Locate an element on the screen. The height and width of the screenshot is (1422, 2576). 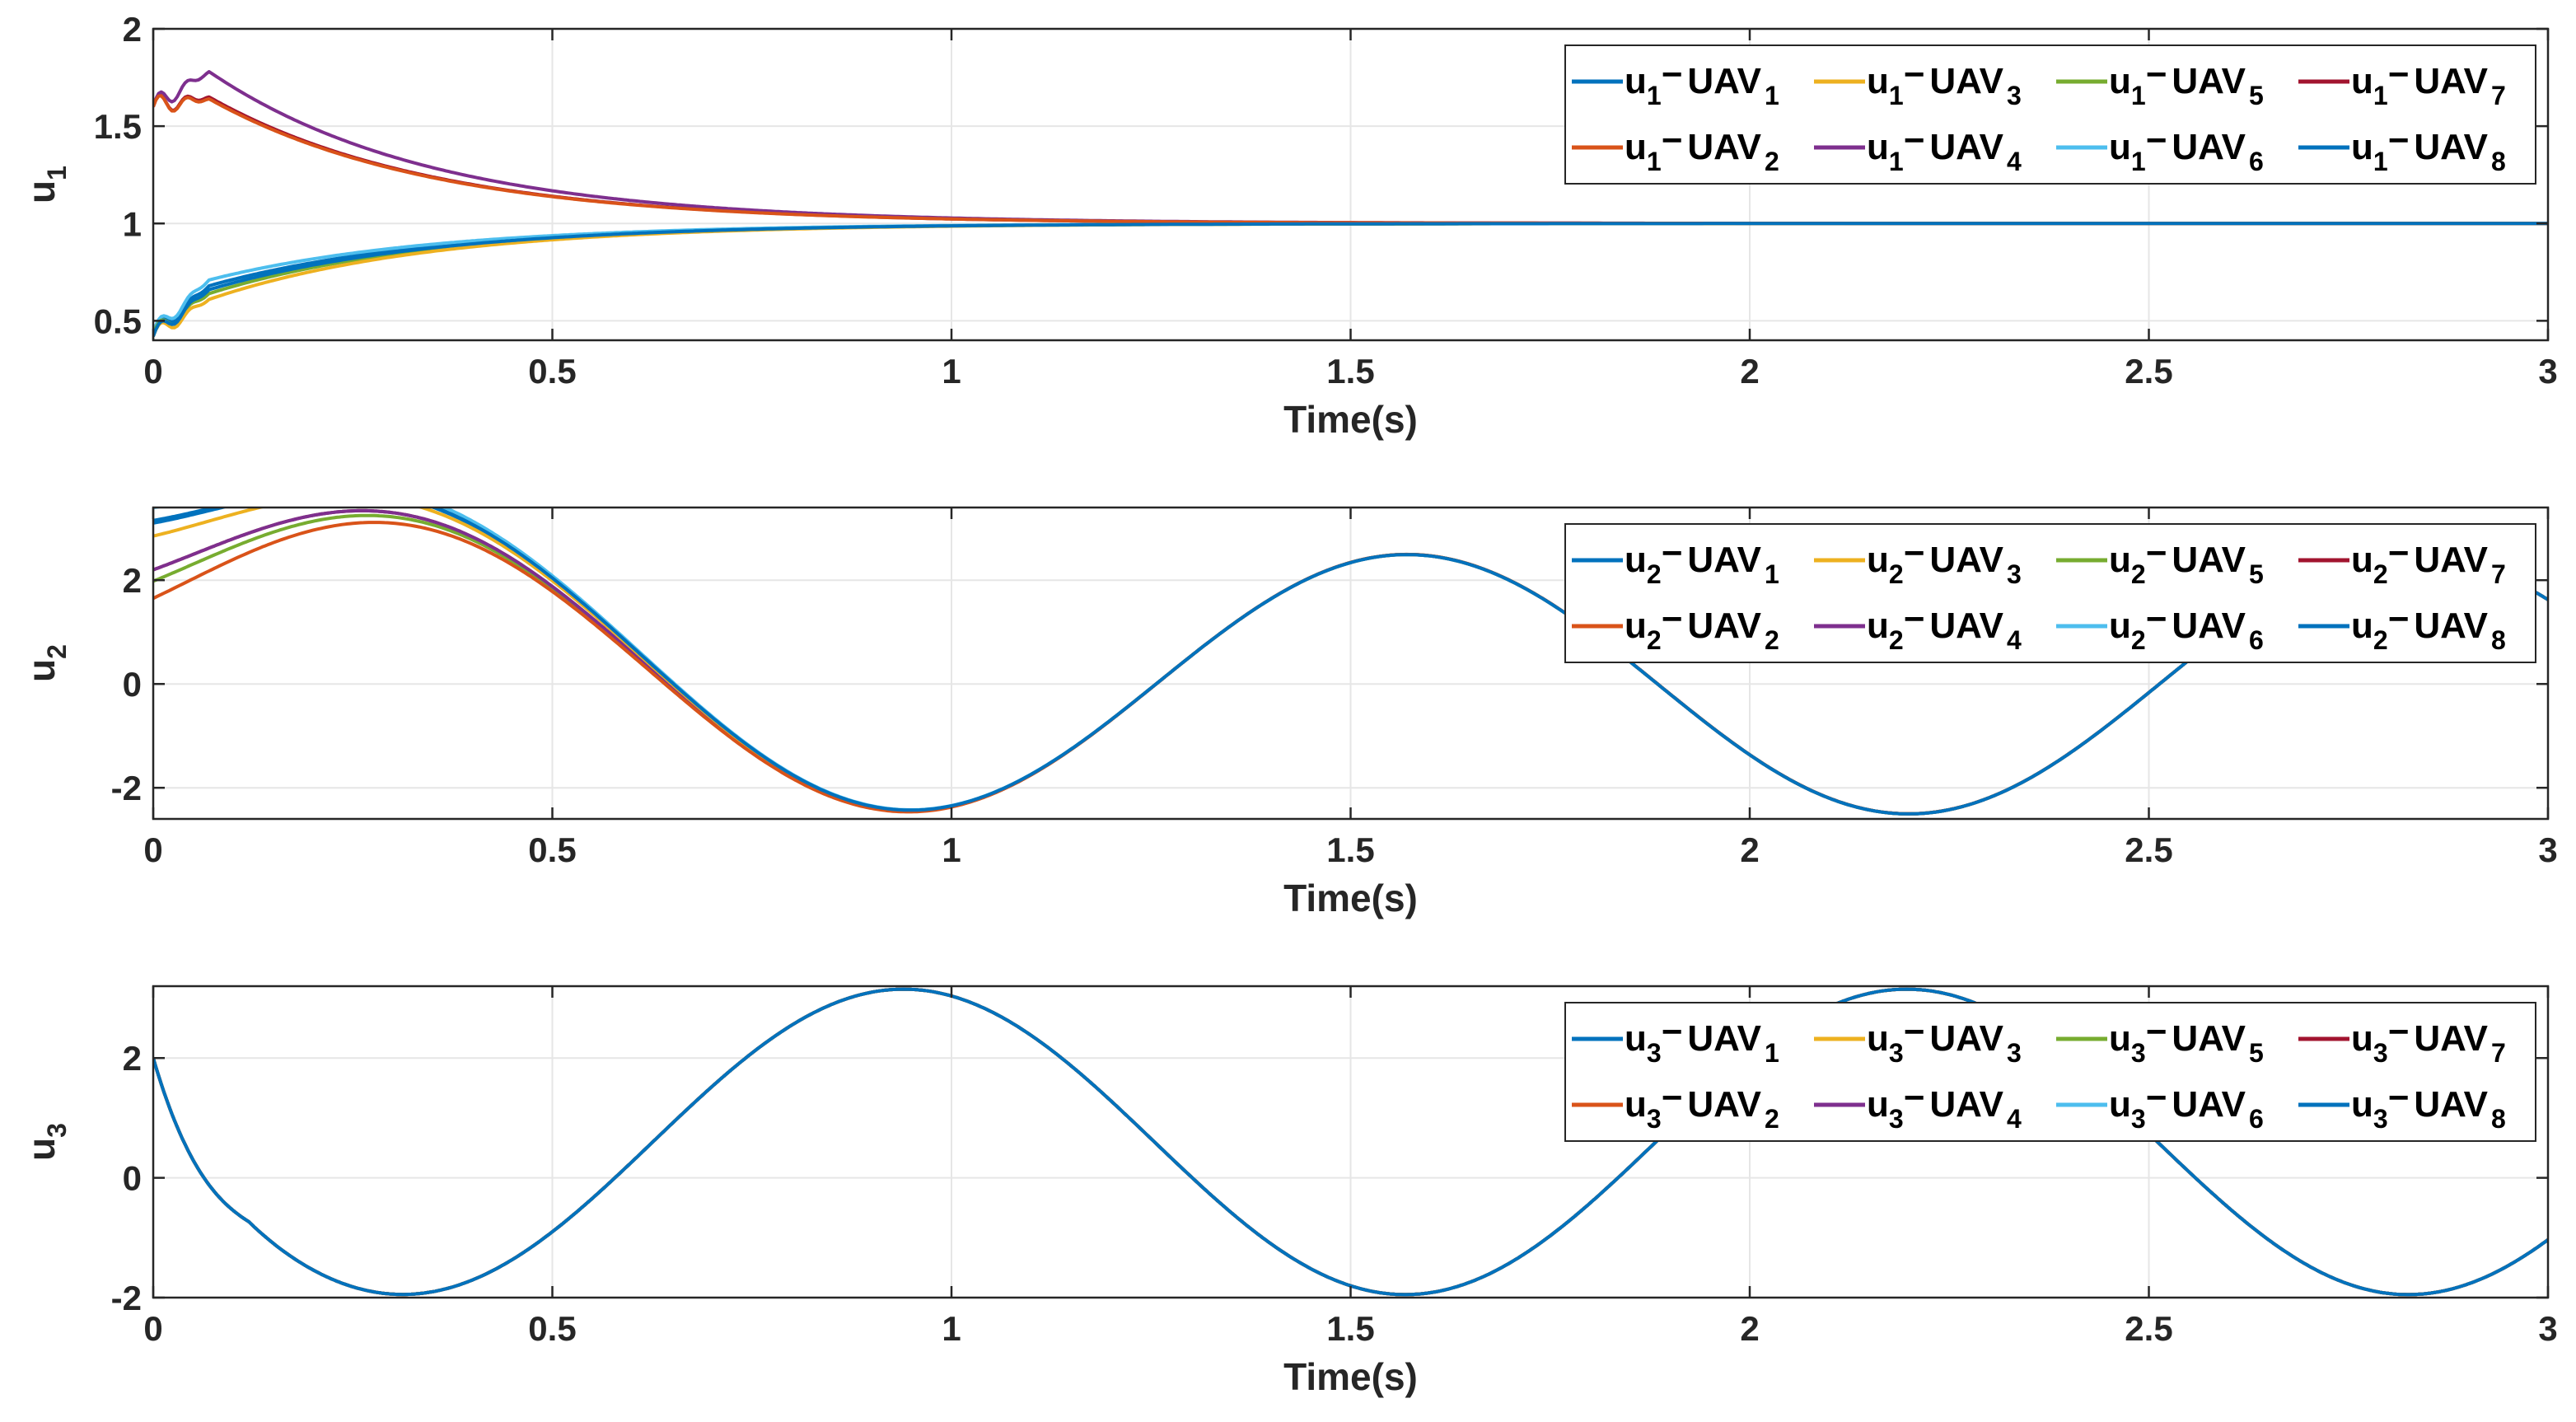
legend-entry-uav7: u1− UAV 7 is located at coordinates (2402, 82).